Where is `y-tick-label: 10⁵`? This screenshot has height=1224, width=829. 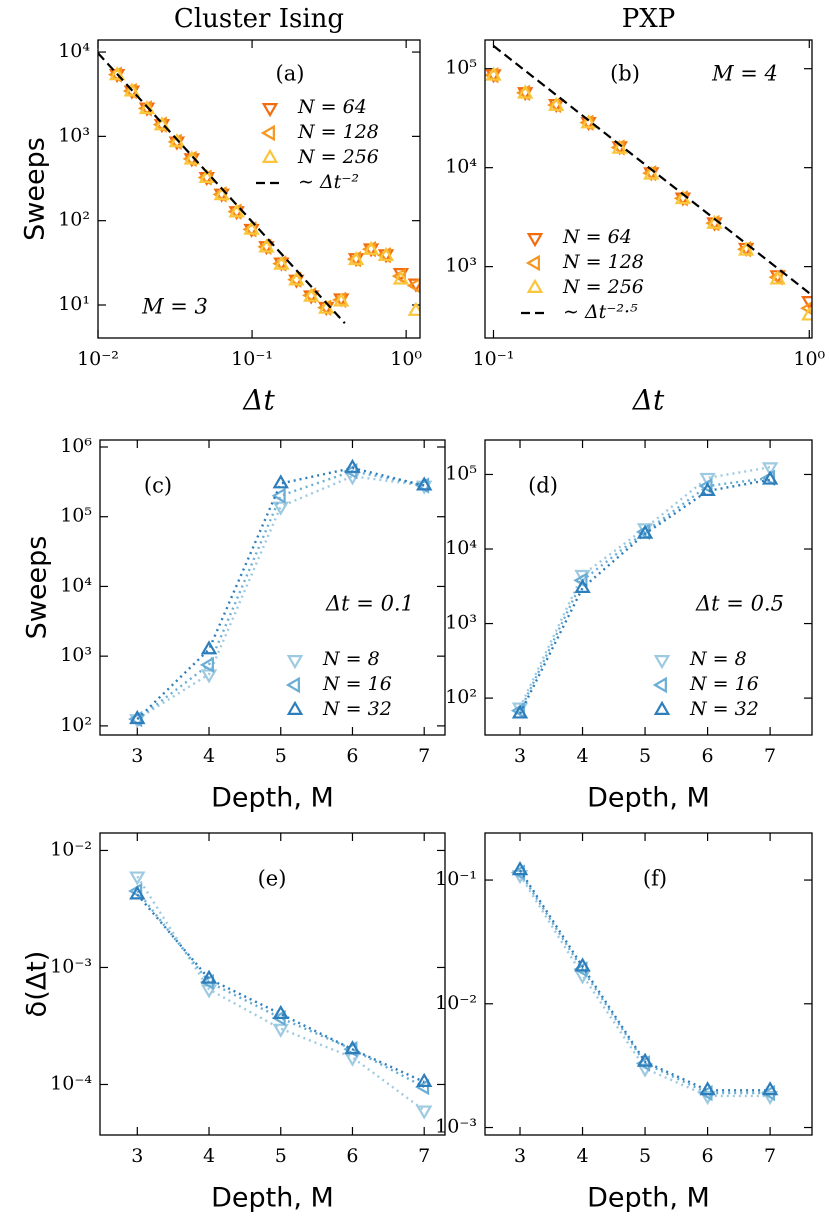 y-tick-label: 10⁵ is located at coordinates (461, 473).